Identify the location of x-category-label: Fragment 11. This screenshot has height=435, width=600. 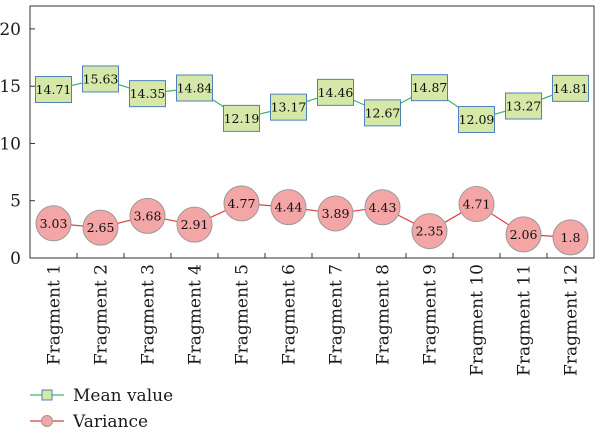
(525, 320).